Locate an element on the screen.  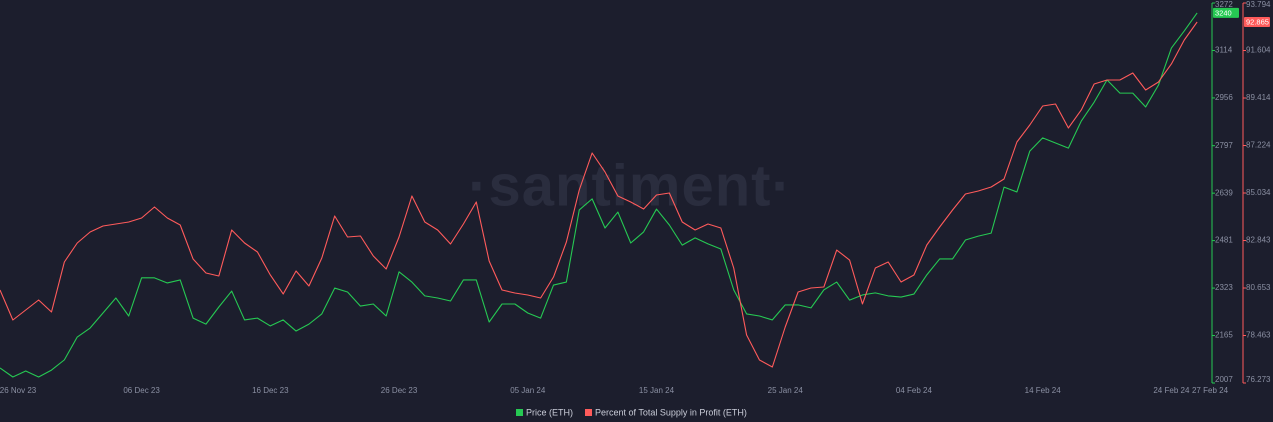
legend-label: Percent of Total Supply in Profit (ETH) is located at coordinates (671, 412).